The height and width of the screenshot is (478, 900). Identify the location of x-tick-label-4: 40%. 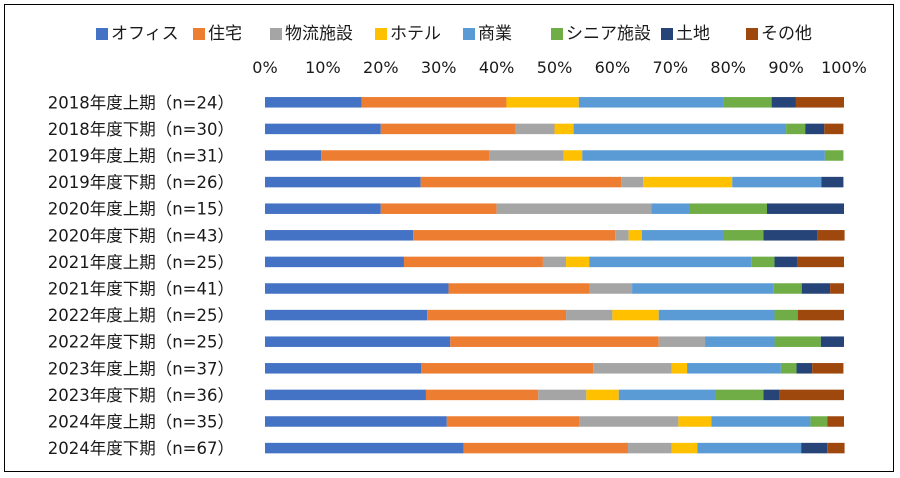
(497, 67).